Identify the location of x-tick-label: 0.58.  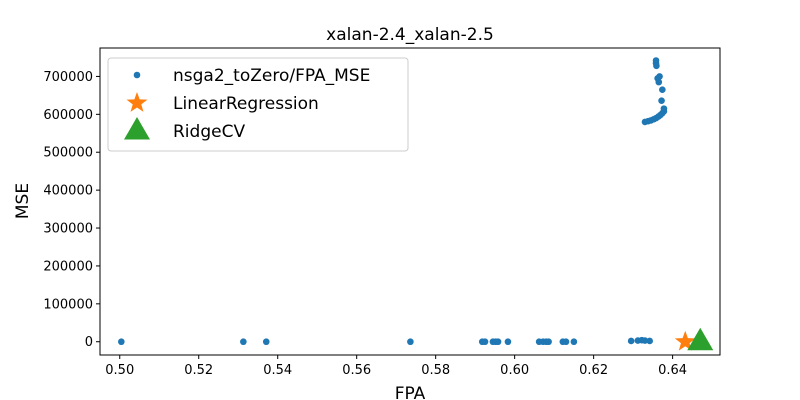
(435, 370).